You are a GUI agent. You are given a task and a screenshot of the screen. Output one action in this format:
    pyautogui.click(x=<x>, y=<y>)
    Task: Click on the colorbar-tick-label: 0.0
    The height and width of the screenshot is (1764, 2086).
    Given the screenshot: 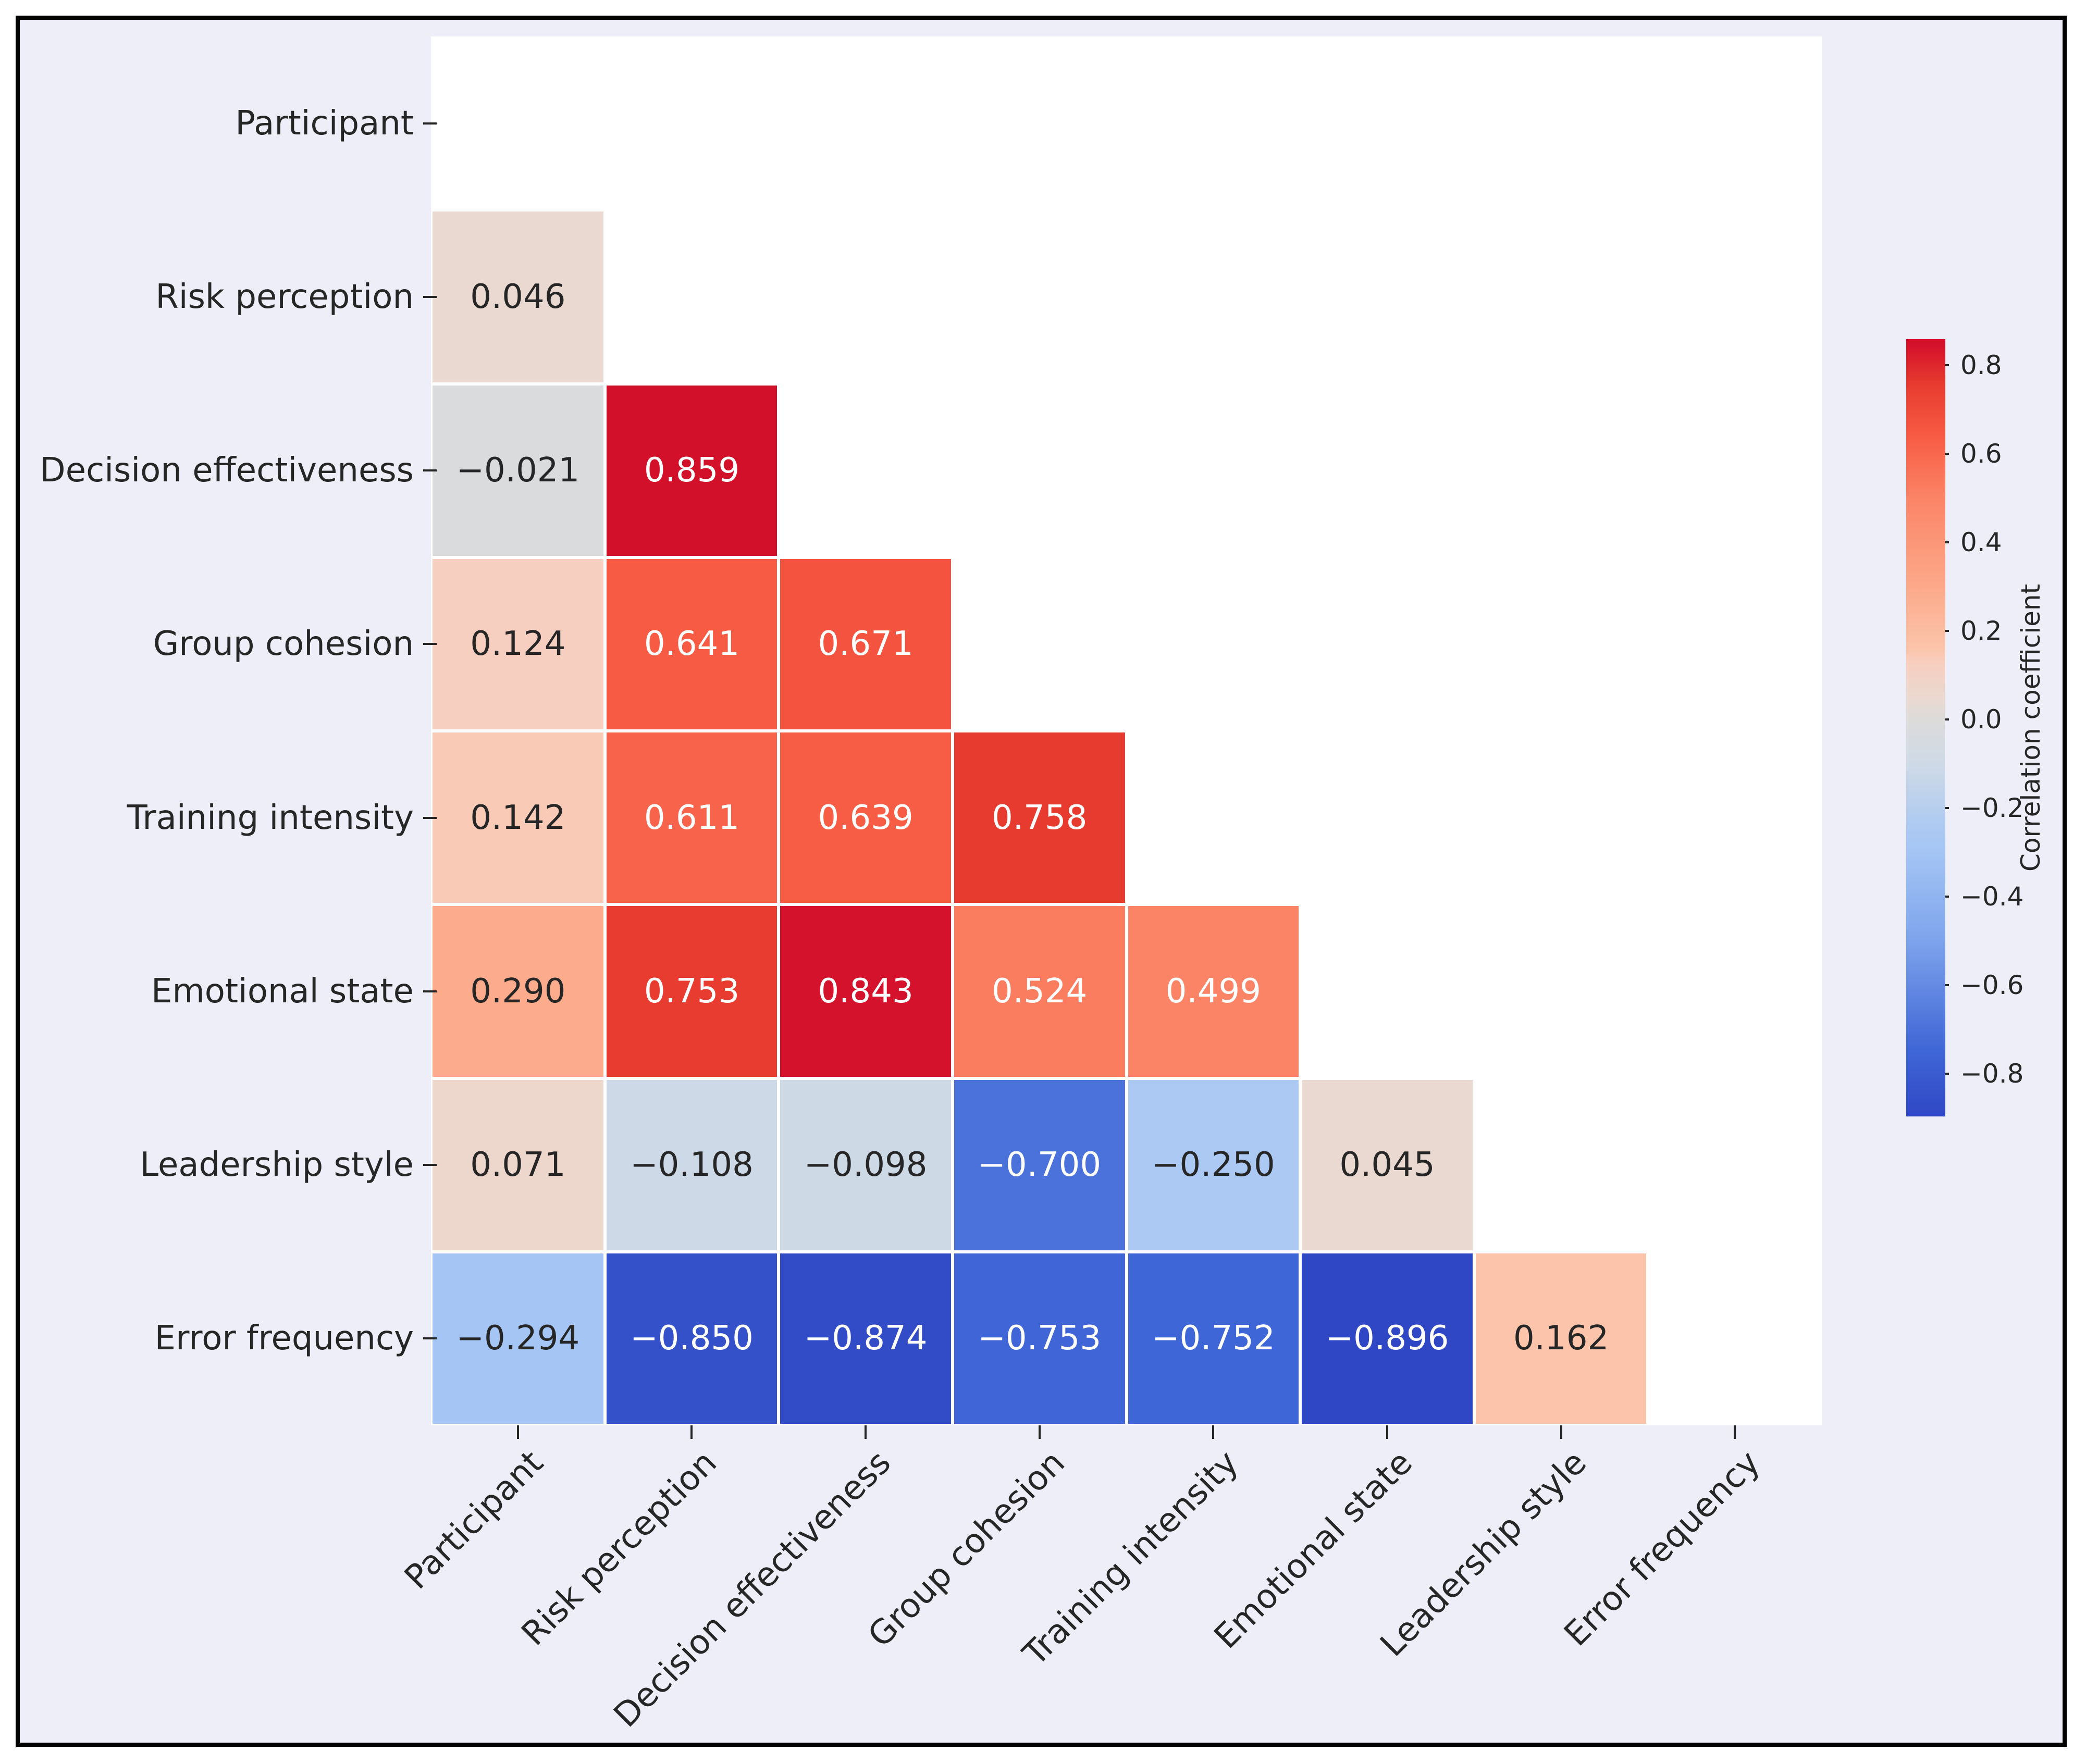 What is the action you would take?
    pyautogui.click(x=1981, y=719)
    